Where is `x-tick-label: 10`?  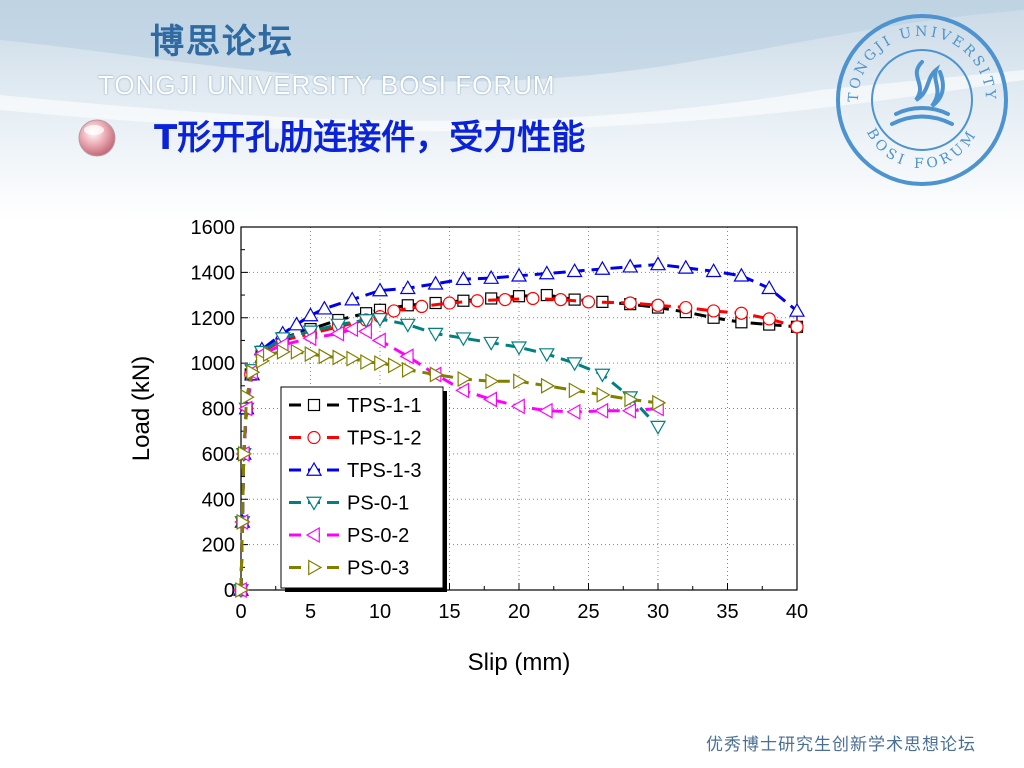 x-tick-label: 10 is located at coordinates (380, 612).